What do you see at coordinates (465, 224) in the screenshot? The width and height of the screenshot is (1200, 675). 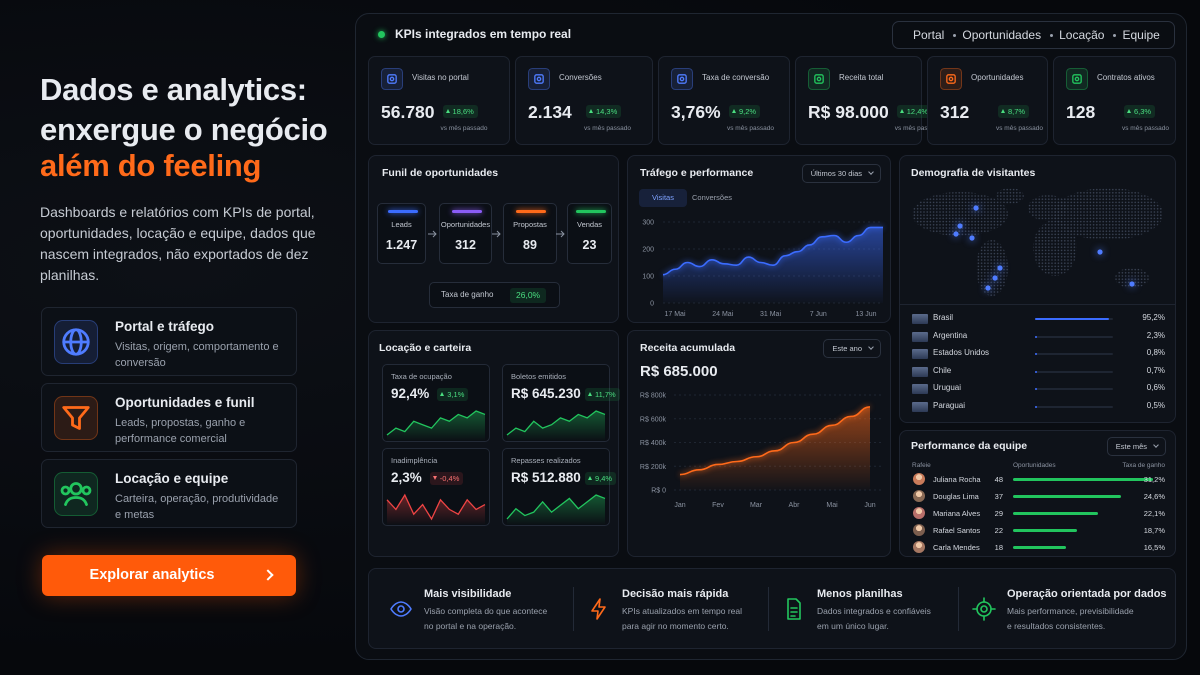 I see `stage-label: Oportunidades` at bounding box center [465, 224].